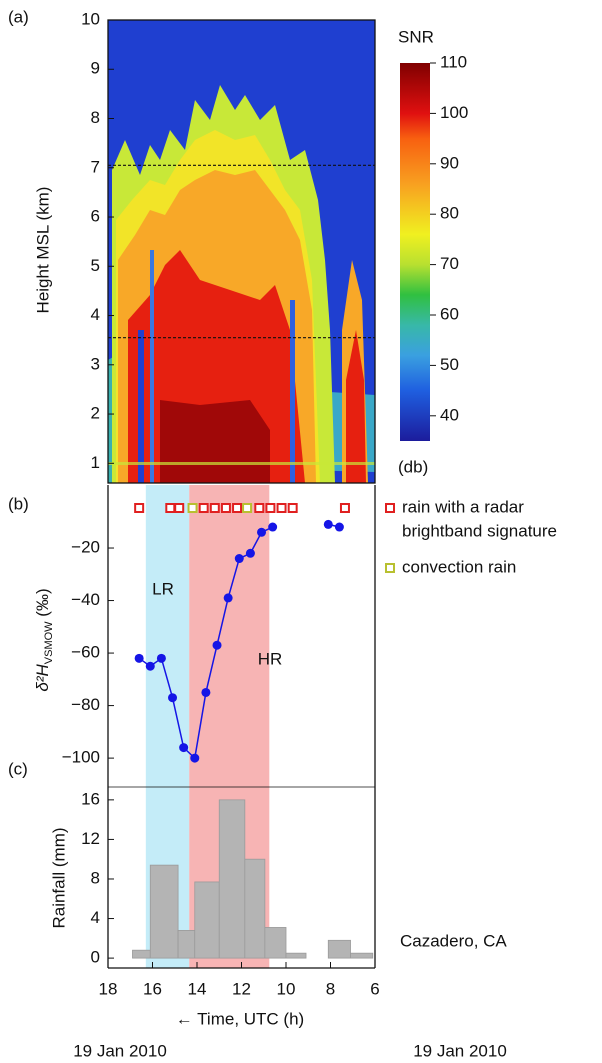 The image size is (602, 1063). I want to click on x-tick-label: 18, so click(108, 988).